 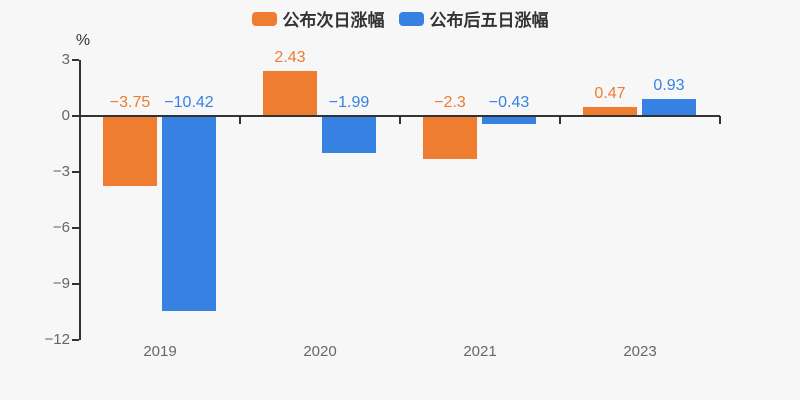 I want to click on y-tick-label: −3, so click(x=61, y=172).